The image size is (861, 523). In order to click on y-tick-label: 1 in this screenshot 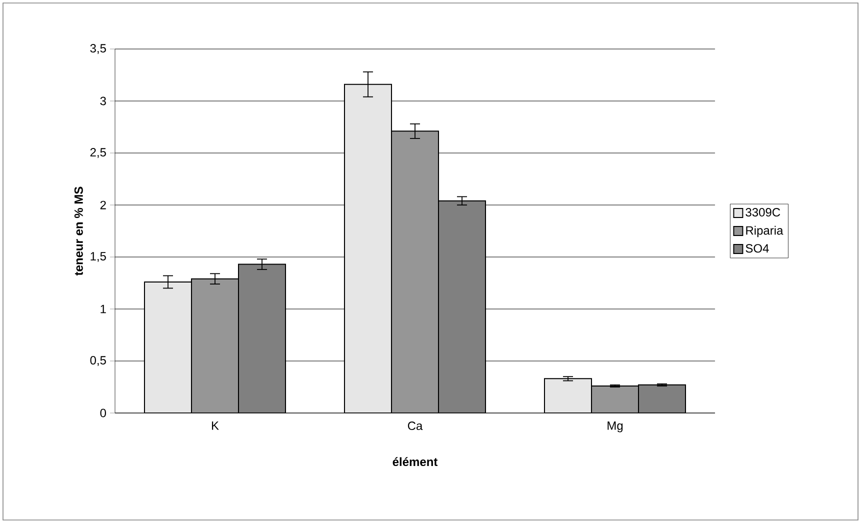, I will do `click(103, 309)`.